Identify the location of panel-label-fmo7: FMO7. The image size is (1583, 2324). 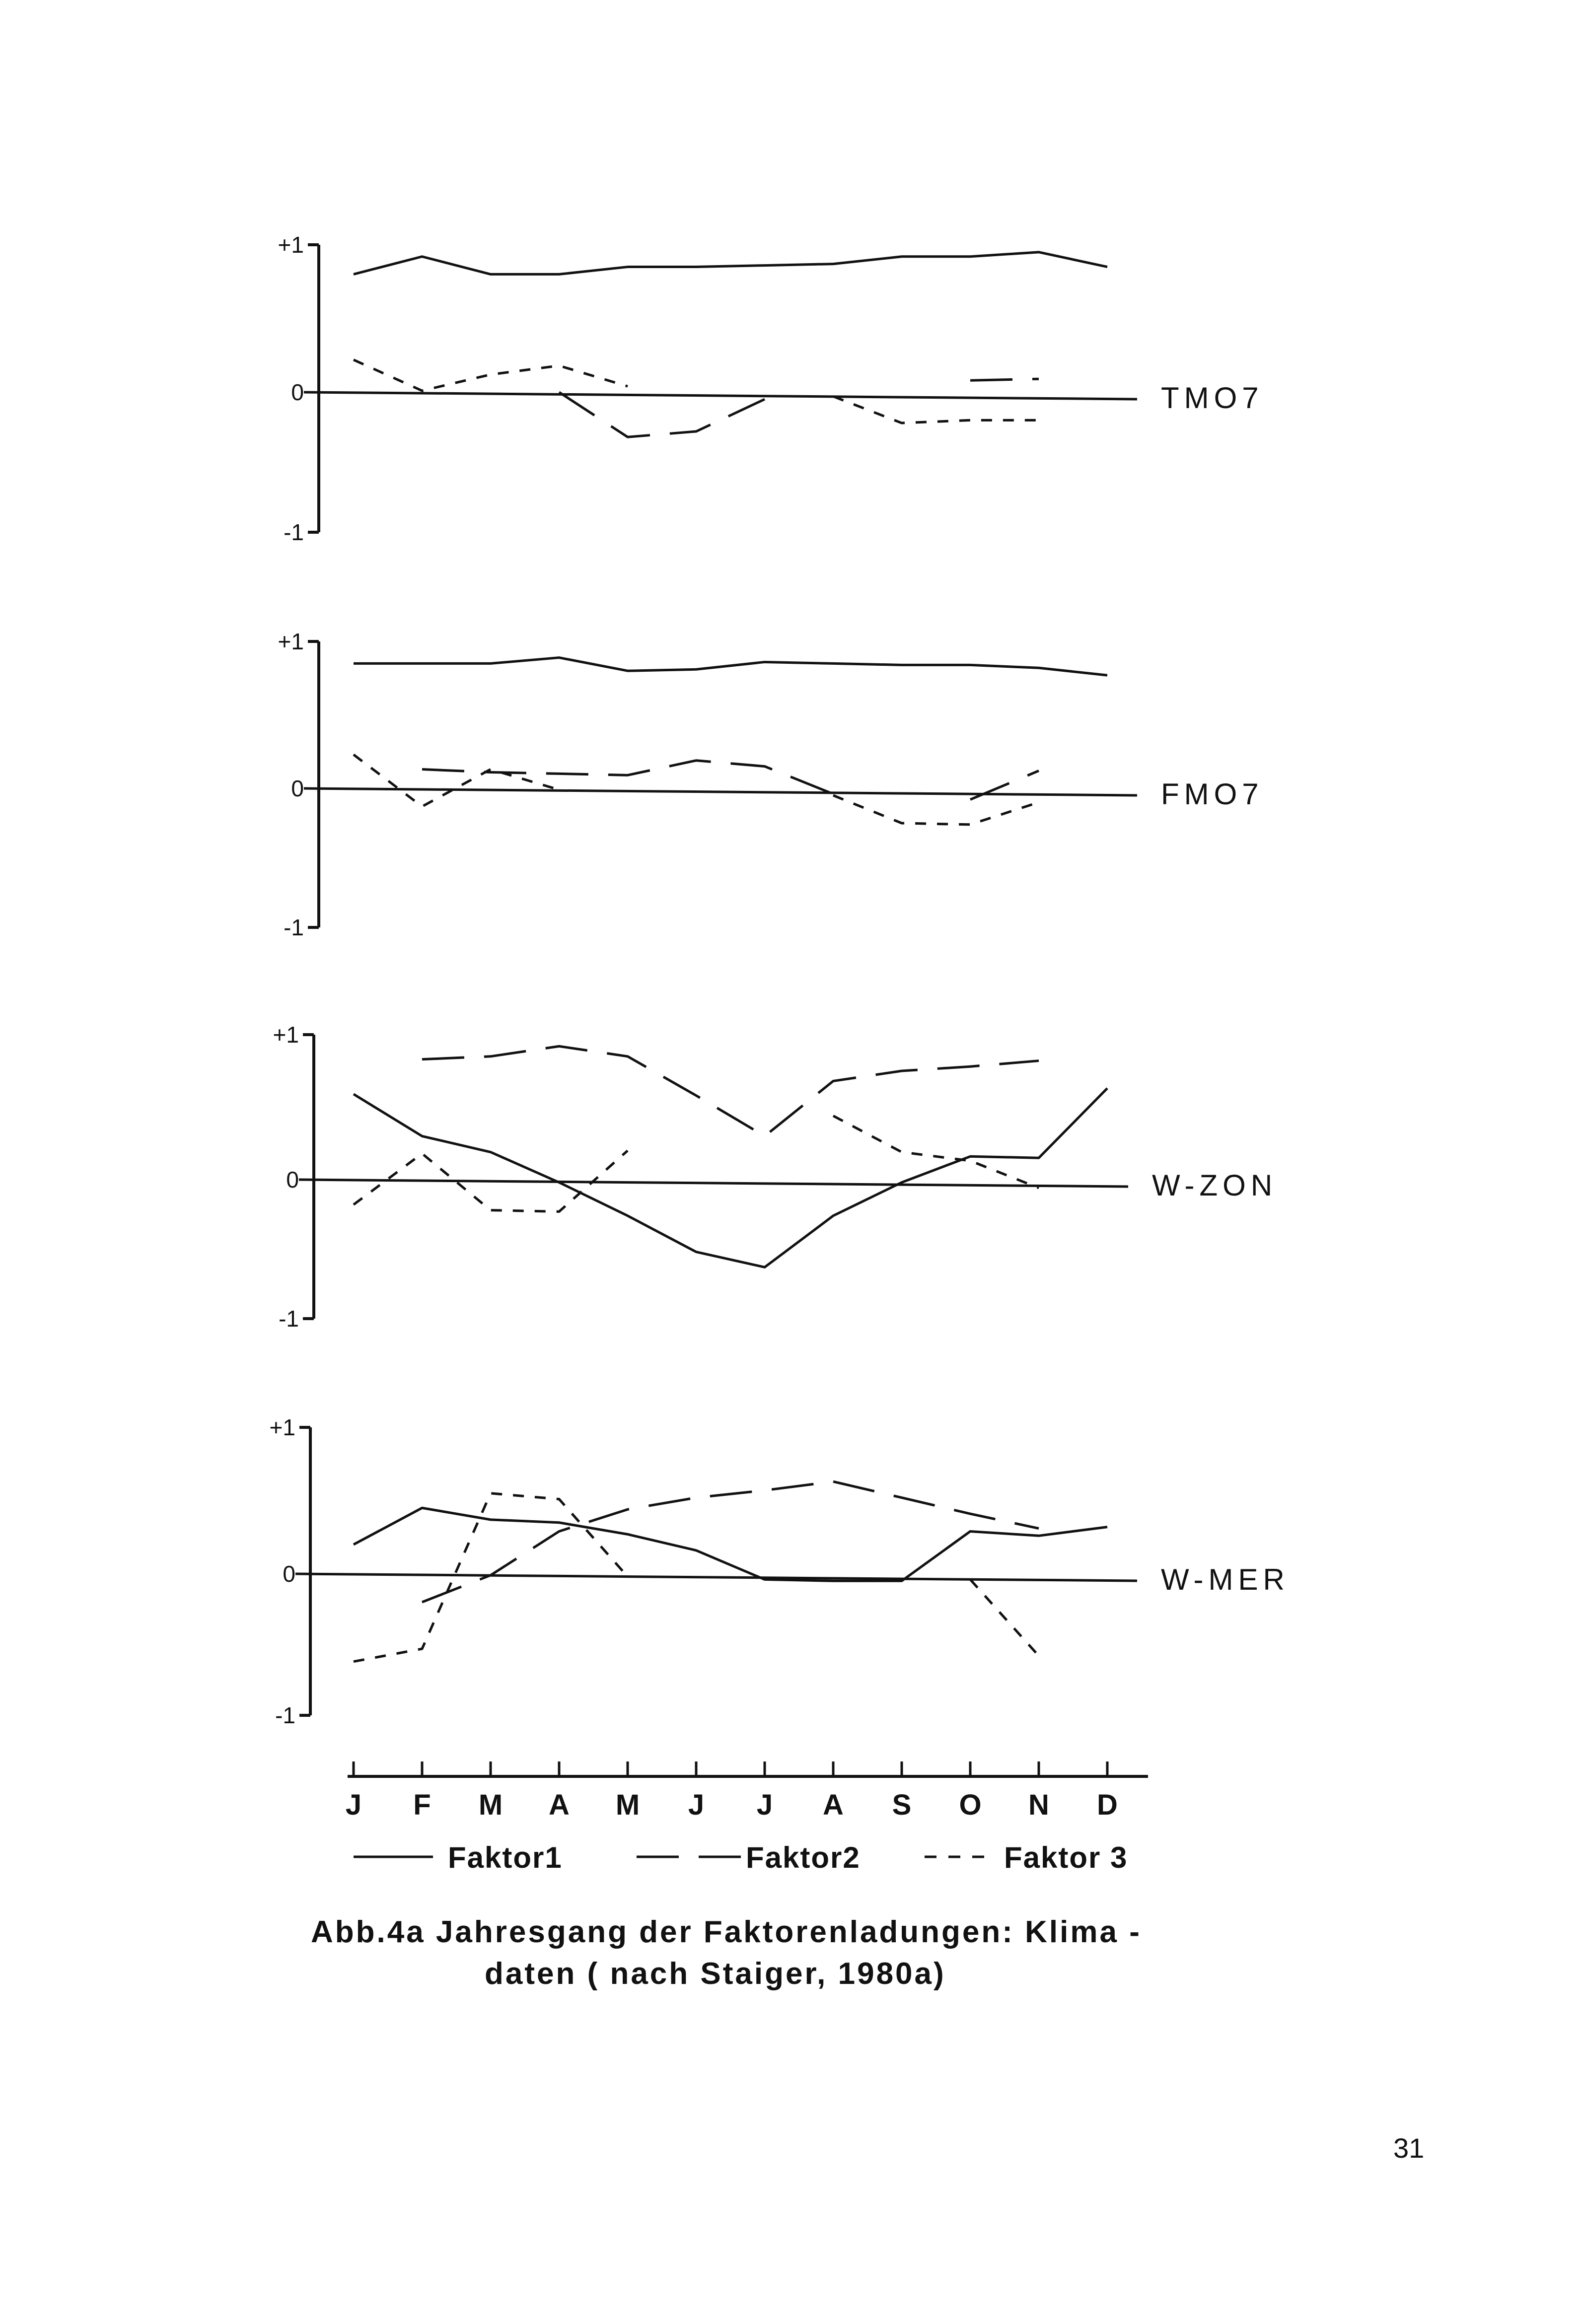
(1212, 794).